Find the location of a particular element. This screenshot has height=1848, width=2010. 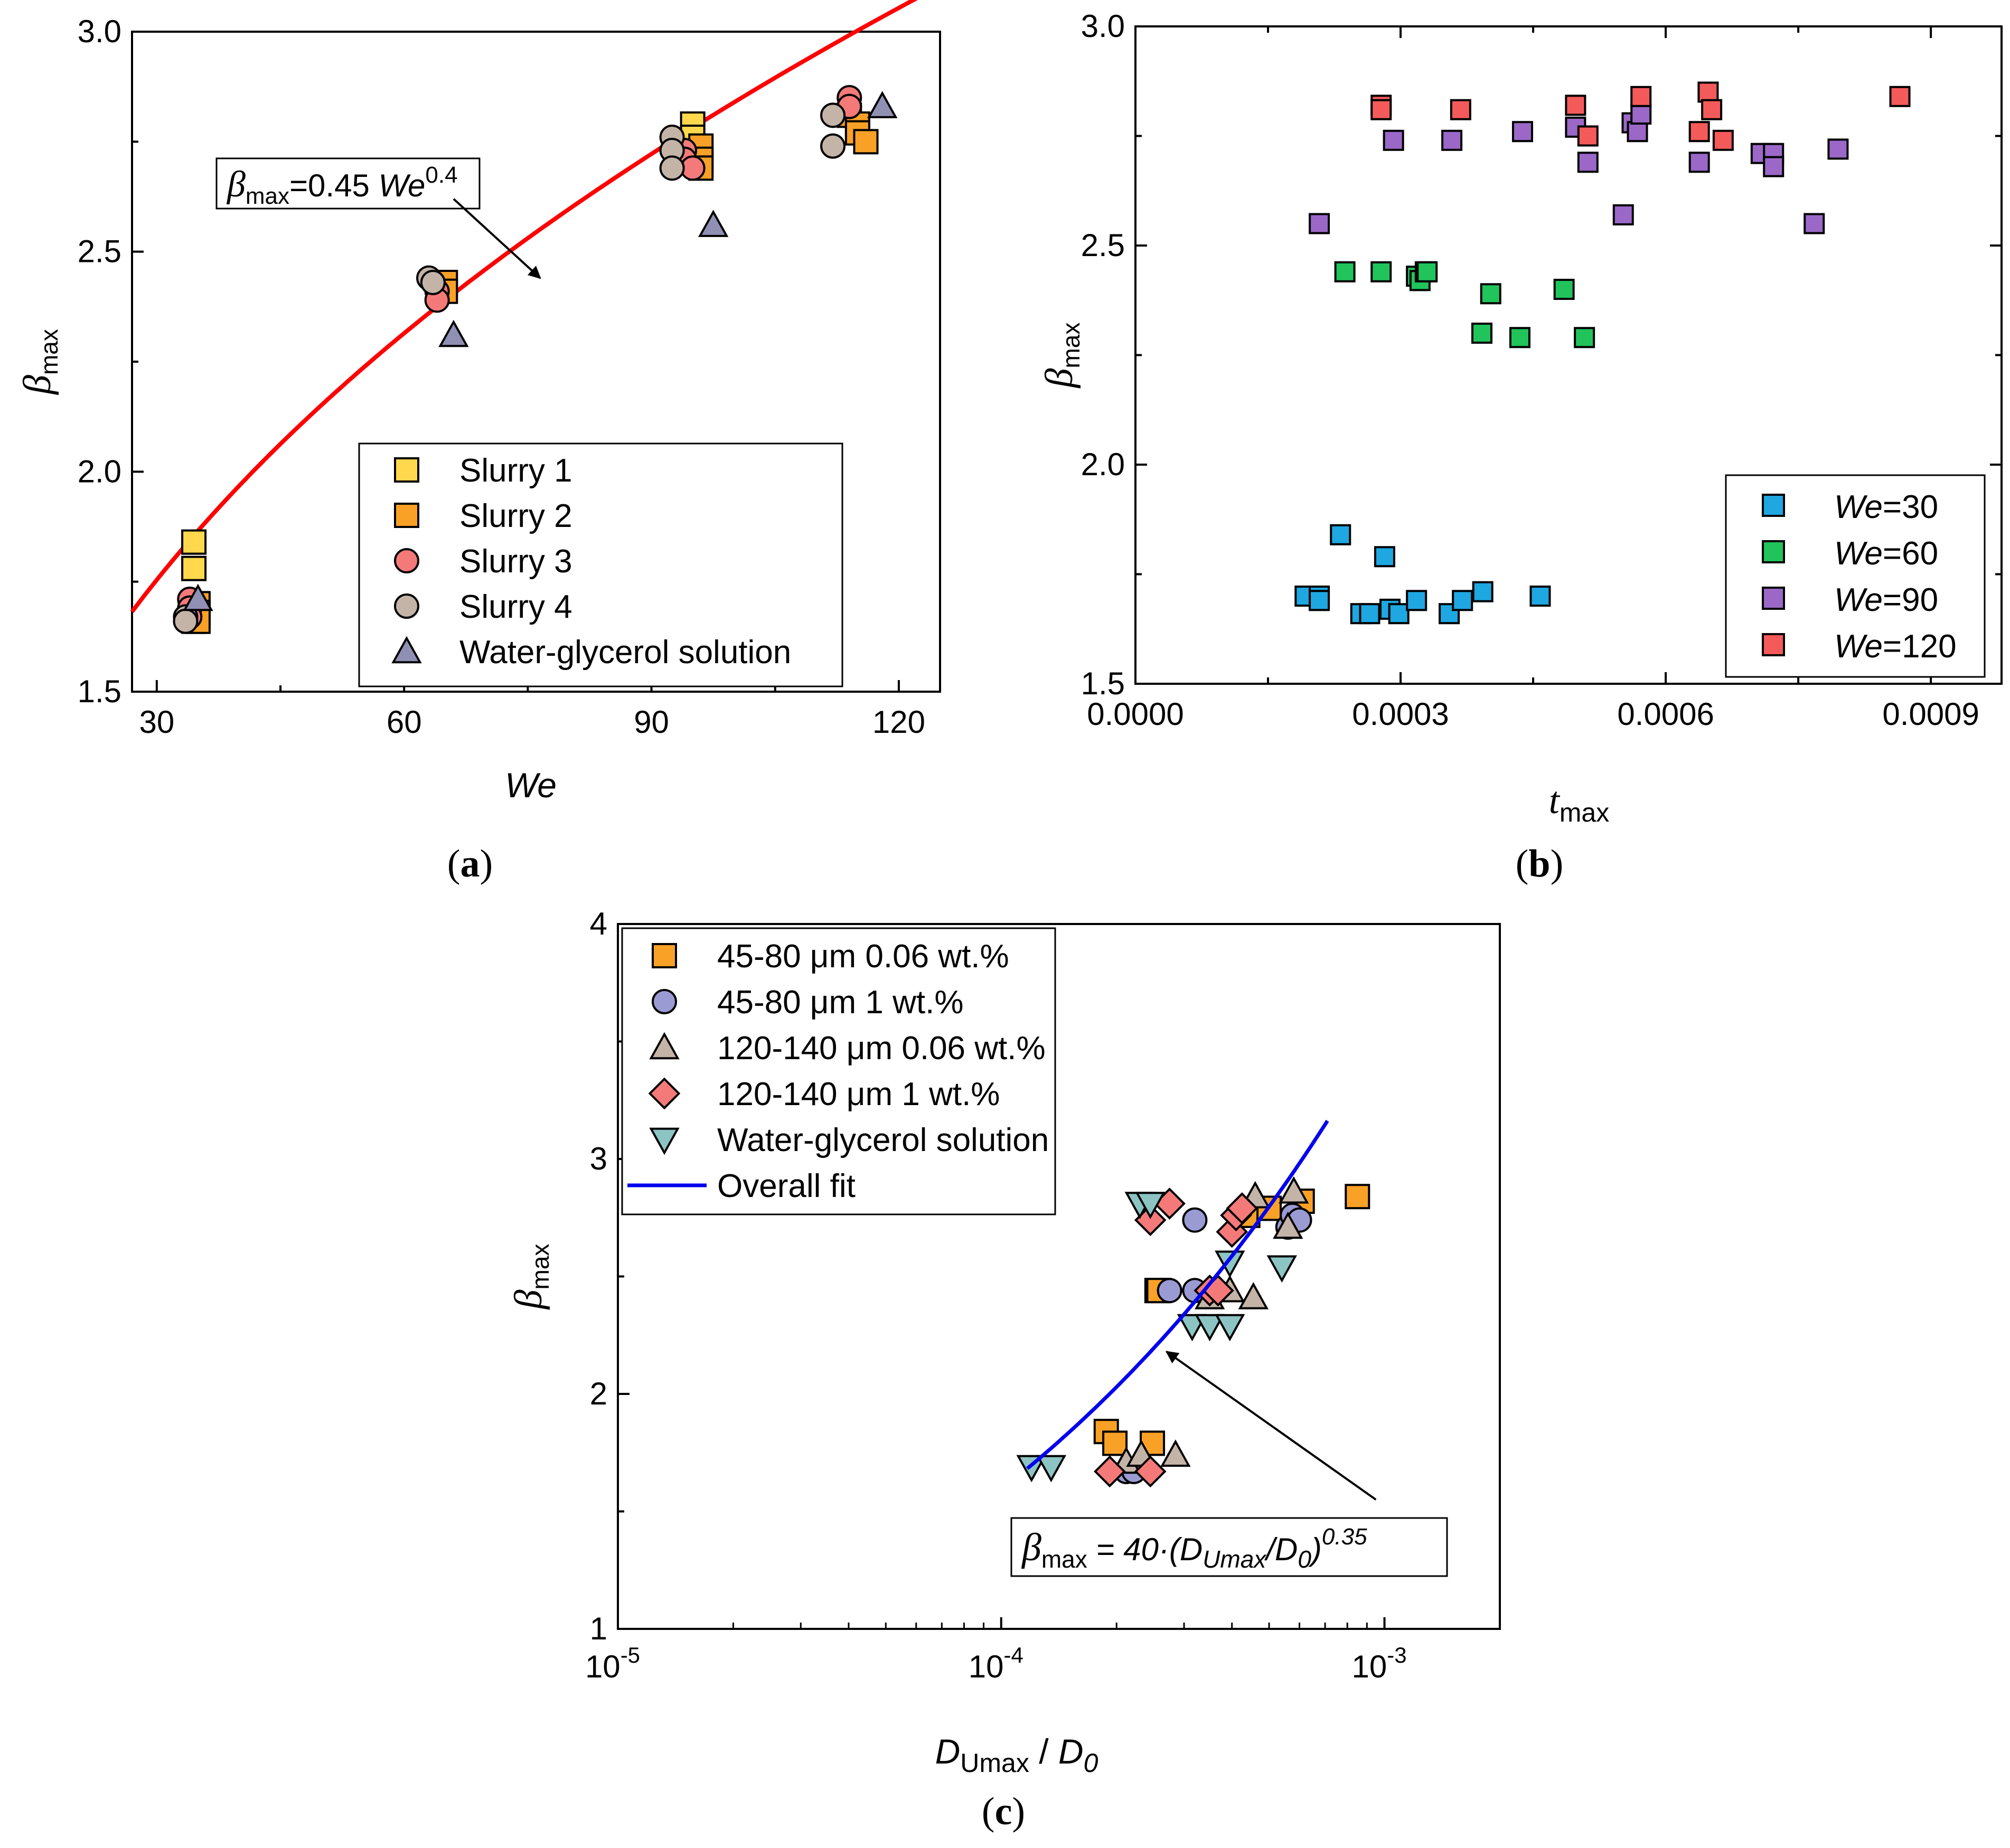

y-tick-label: 1.5 is located at coordinates (100, 692).